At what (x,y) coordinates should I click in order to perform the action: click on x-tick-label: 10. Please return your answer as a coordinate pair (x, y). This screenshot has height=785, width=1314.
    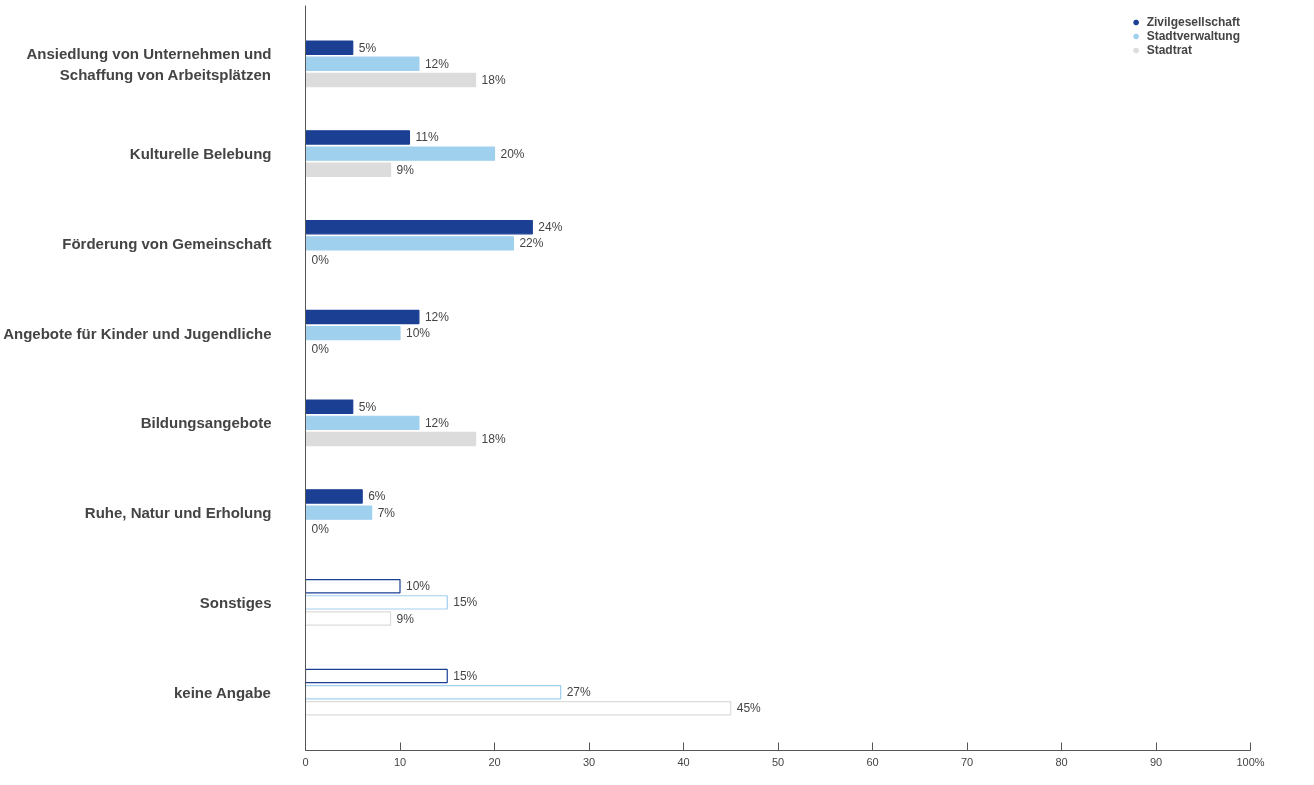
    Looking at the image, I should click on (400, 761).